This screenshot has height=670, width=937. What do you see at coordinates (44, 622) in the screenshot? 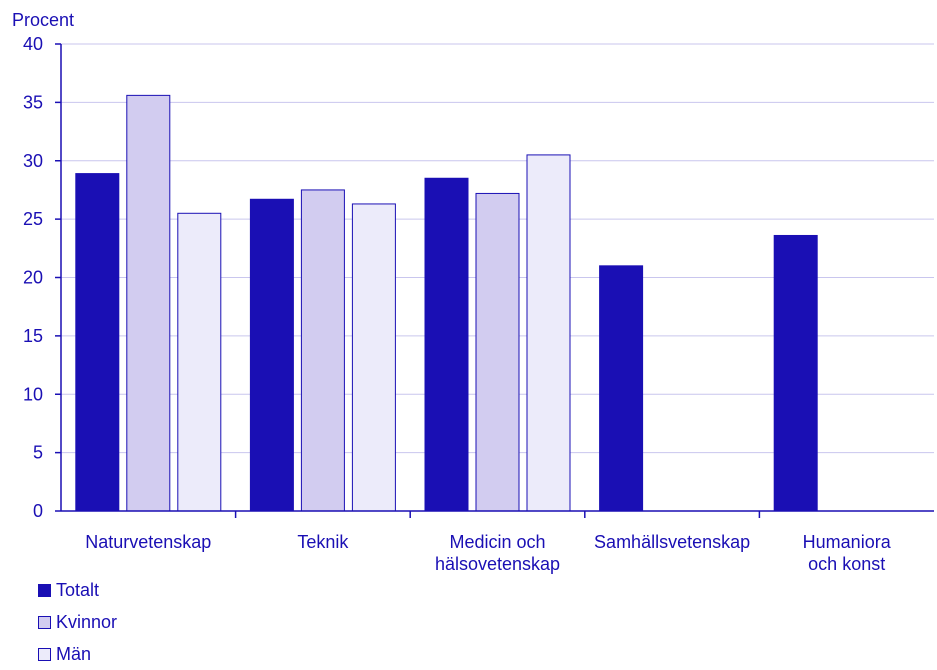
I see `legend-swatch-kvinnor` at bounding box center [44, 622].